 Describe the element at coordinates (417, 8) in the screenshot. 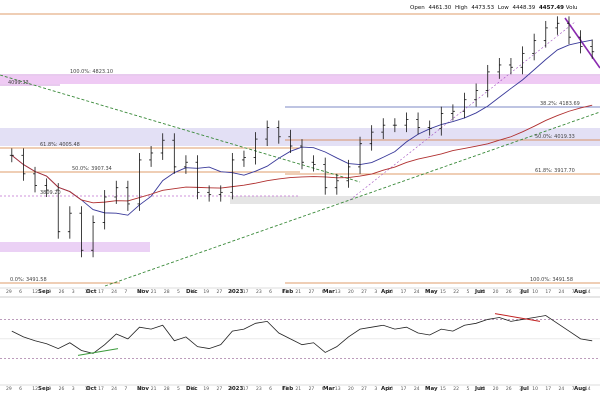

I see `open-label: Open` at that location.